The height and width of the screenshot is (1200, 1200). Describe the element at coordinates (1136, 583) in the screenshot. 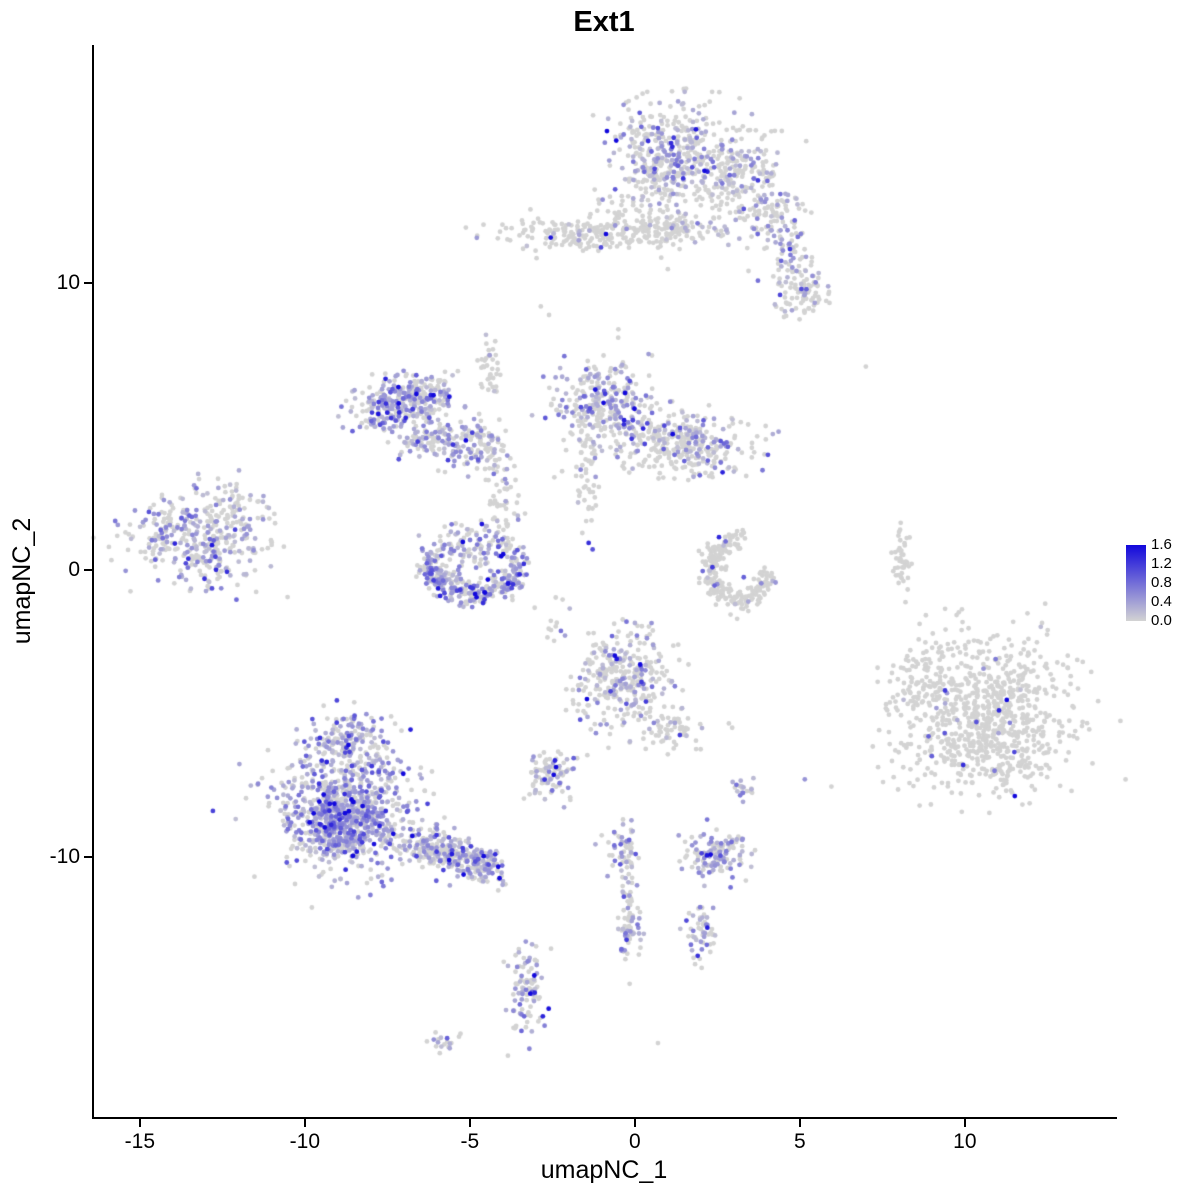

I see `colorbar-gradient` at that location.